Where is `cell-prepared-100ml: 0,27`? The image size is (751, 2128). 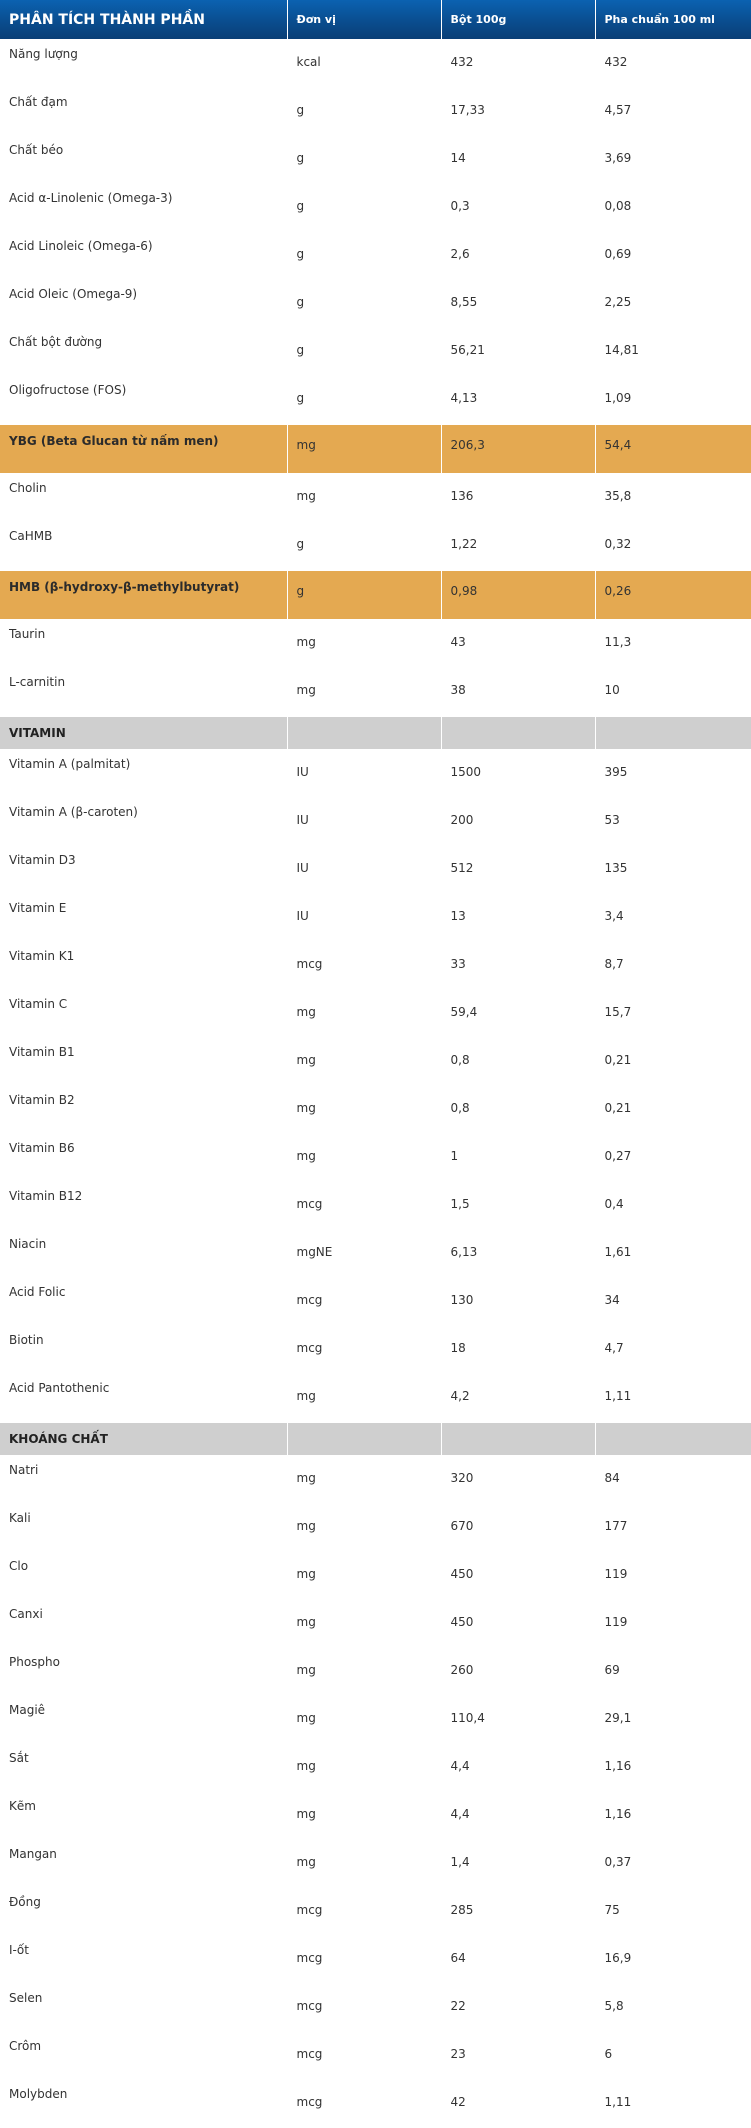 cell-prepared-100ml: 0,27 is located at coordinates (673, 1158).